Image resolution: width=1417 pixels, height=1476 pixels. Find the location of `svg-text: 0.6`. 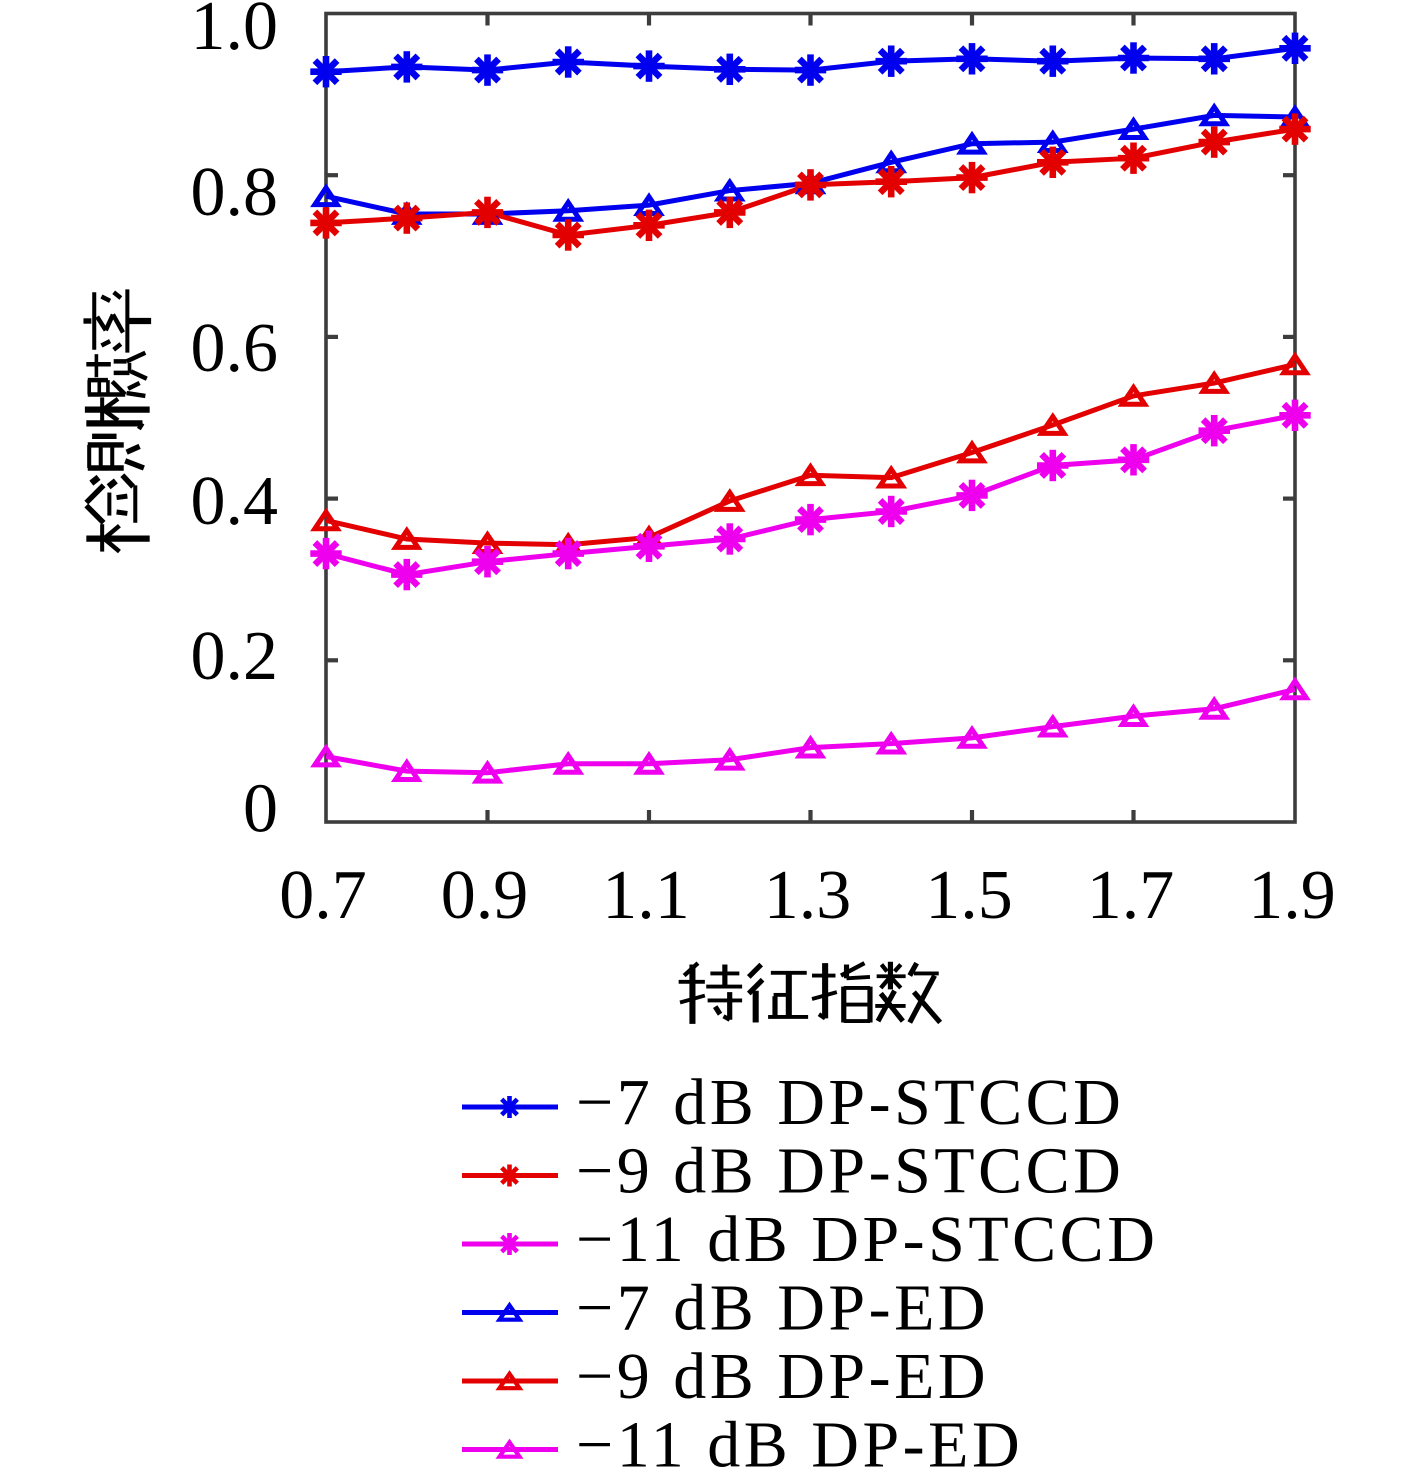

svg-text: 0.6 is located at coordinates (235, 348).